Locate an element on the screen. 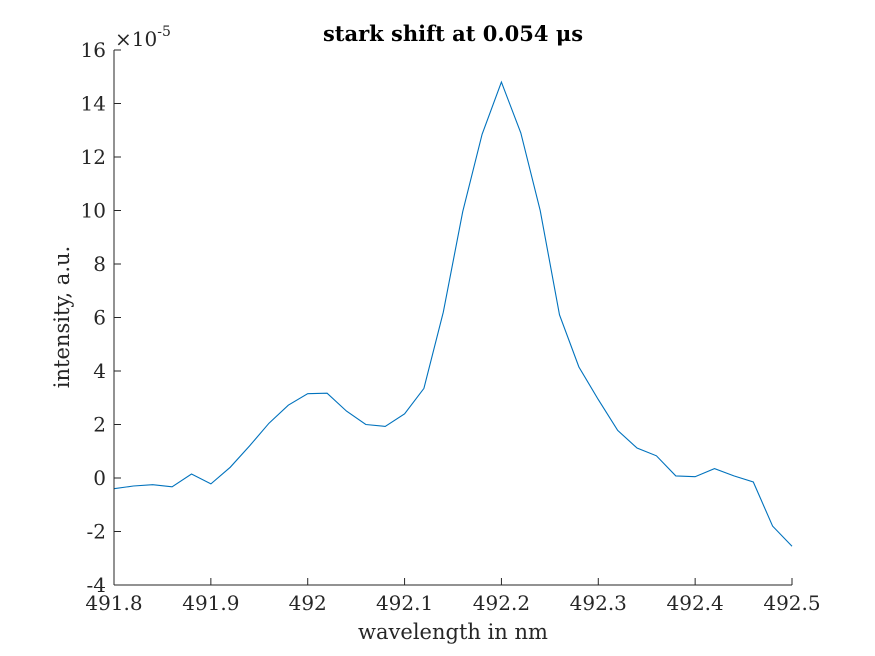 The height and width of the screenshot is (656, 875). x-tick-label: 491.9 is located at coordinates (210, 603).